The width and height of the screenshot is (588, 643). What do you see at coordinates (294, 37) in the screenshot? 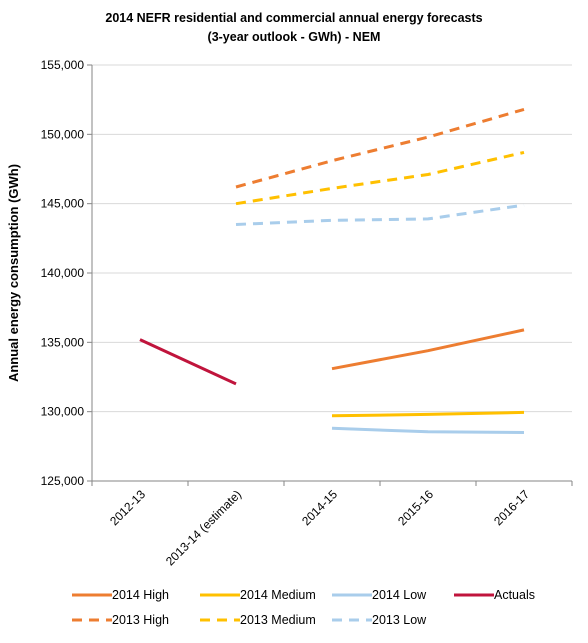
I see `chart-title-line-2: (3-year outlook - GWh) - NEM` at bounding box center [294, 37].